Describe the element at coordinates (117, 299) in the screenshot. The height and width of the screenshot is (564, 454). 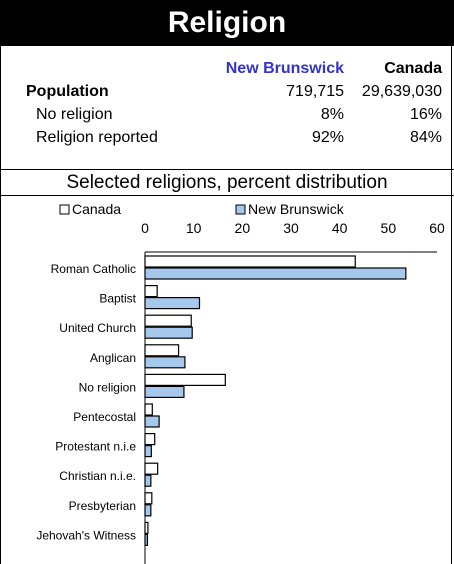
I see `category-label-baptist: Baptist` at that location.